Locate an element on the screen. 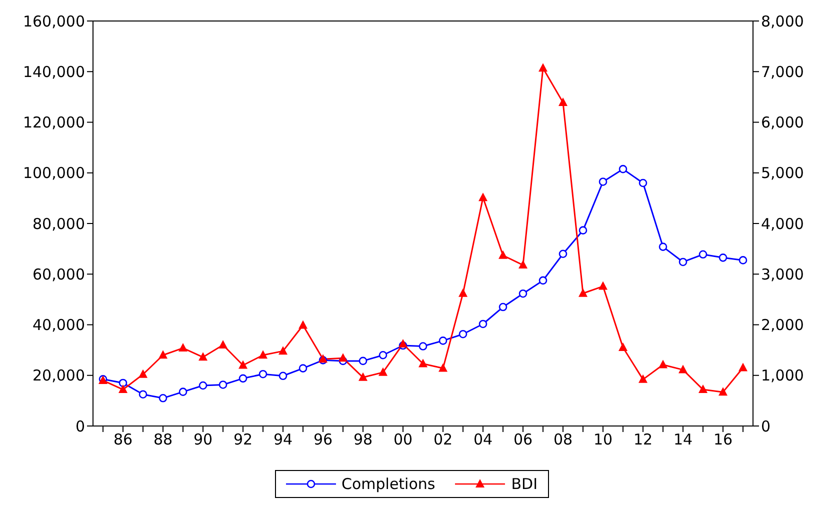 This screenshot has width=823, height=514. x-tick-label: 10 is located at coordinates (603, 439).